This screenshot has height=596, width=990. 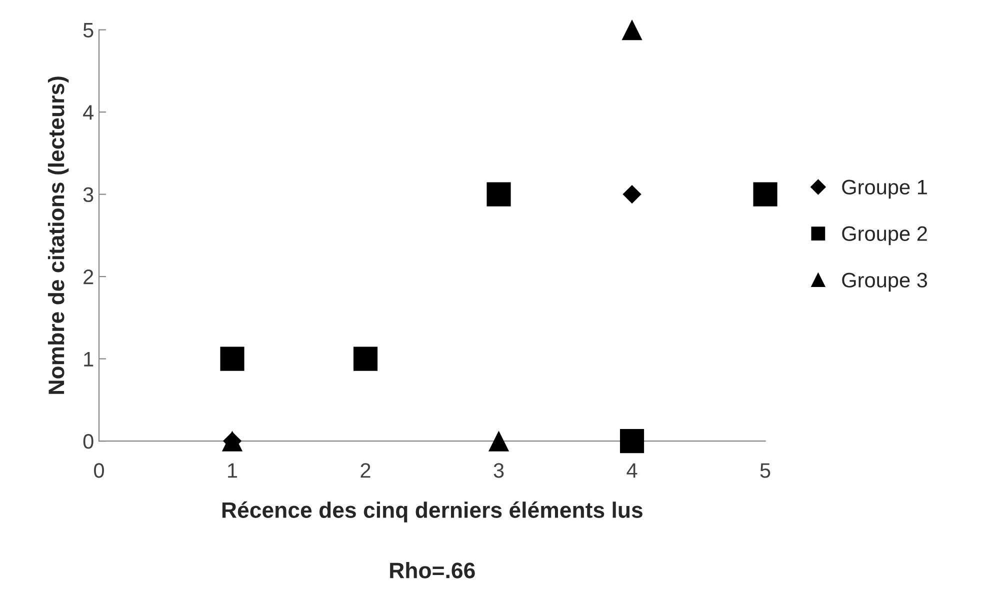 What do you see at coordinates (233, 470) in the screenshot?
I see `x-tick-label: 1` at bounding box center [233, 470].